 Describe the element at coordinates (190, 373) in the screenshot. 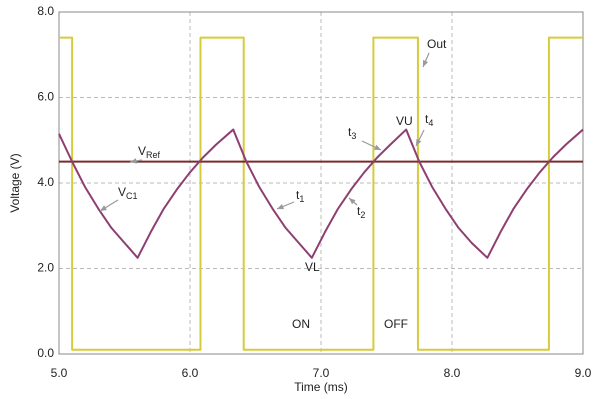

I see `x-tick-label: 6.0` at that location.